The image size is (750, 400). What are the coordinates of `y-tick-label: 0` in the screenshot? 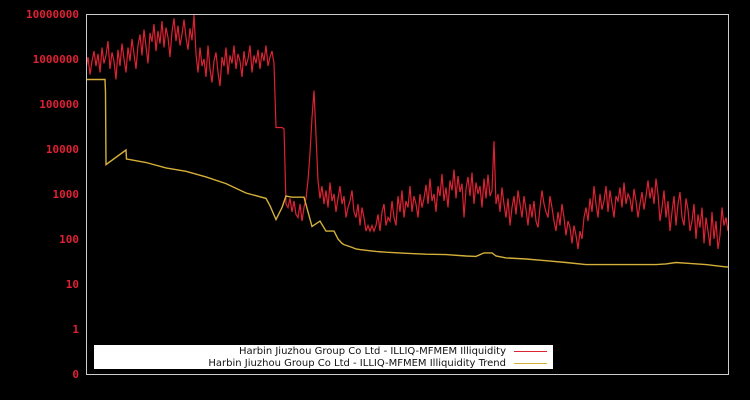 It's located at (75, 374).